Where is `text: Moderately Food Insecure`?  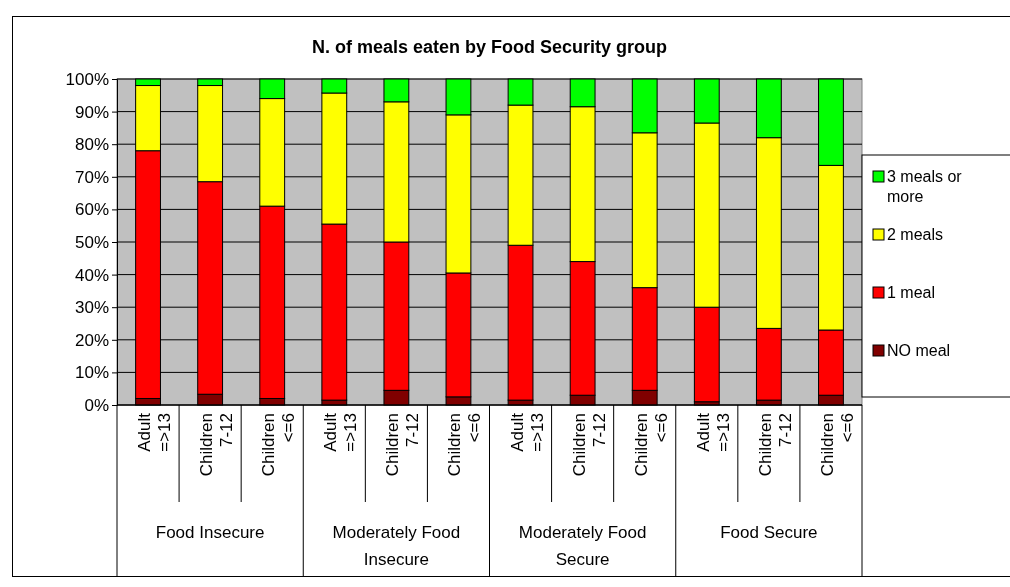
text: Moderately Food Insecure is located at coordinates (396, 546).